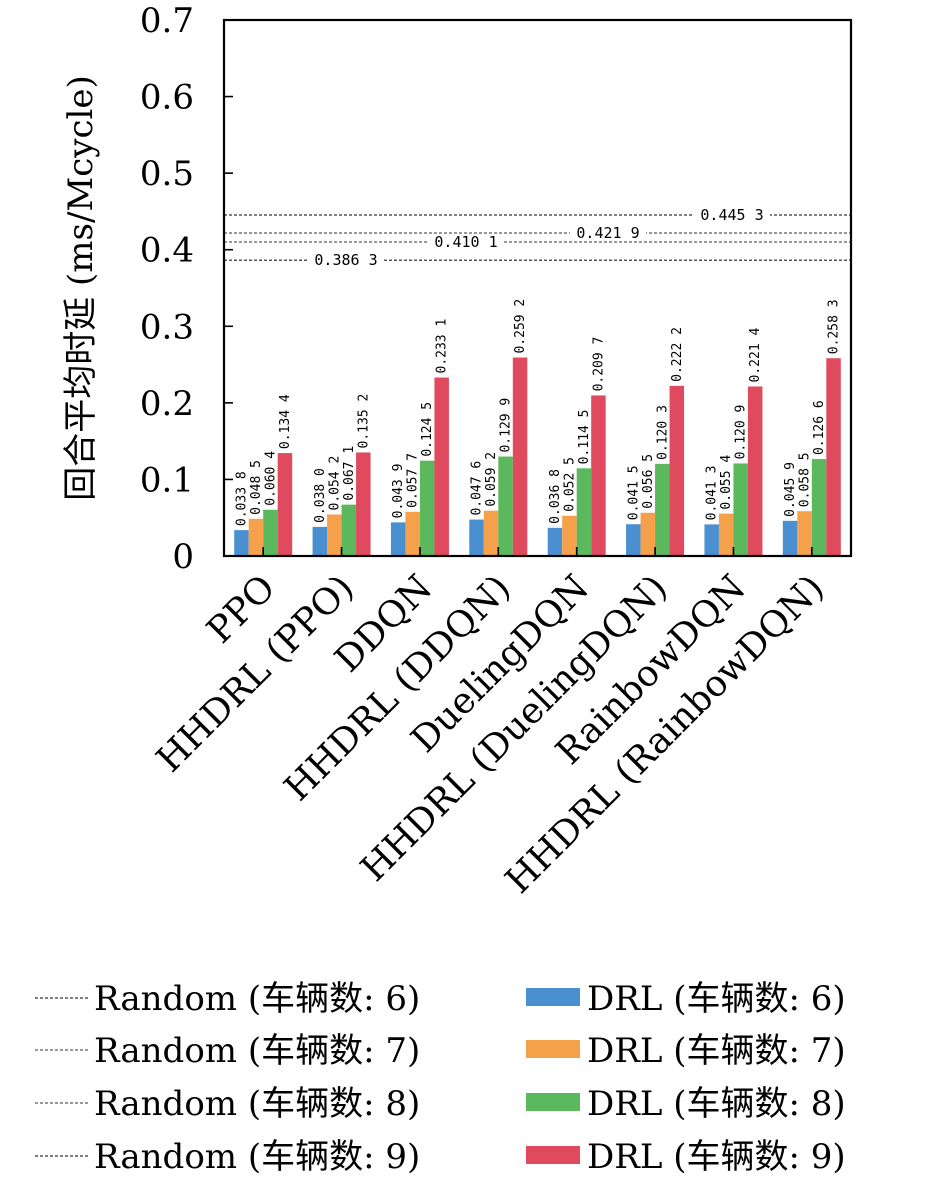 The width and height of the screenshot is (945, 1194). What do you see at coordinates (648, 481) in the screenshot?
I see `data-label: 0.056 5` at bounding box center [648, 481].